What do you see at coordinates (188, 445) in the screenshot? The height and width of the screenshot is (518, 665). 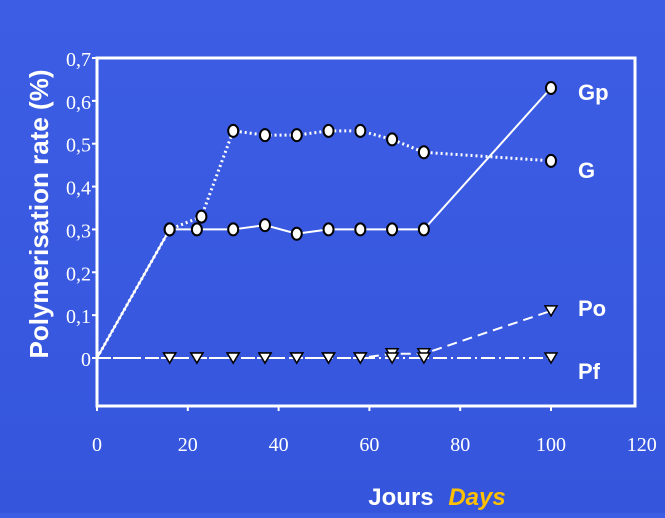 I see `x-tick-label: 20` at bounding box center [188, 445].